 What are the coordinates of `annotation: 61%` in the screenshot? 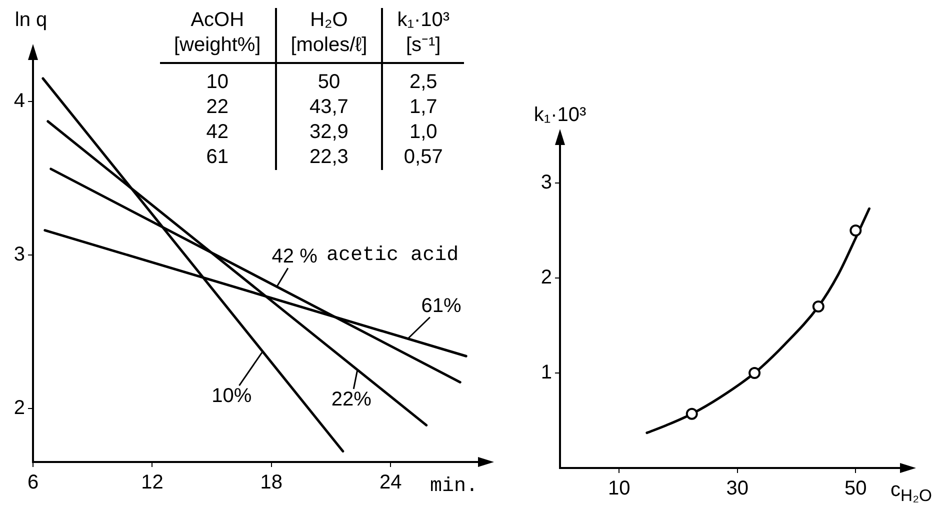 It's located at (441, 305).